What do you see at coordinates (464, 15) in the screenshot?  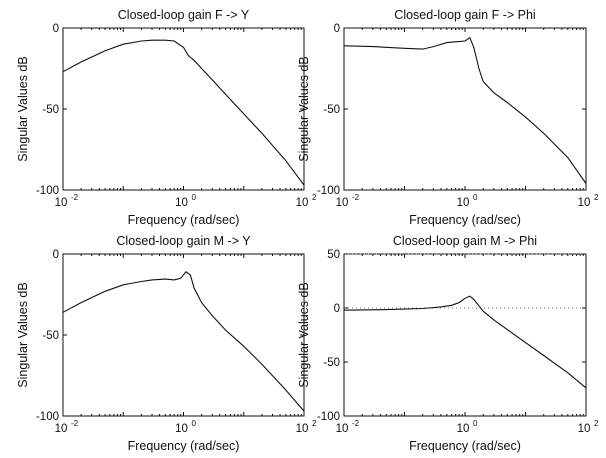 I see `plot-title: Closed-loop gain F -> Phi` at bounding box center [464, 15].